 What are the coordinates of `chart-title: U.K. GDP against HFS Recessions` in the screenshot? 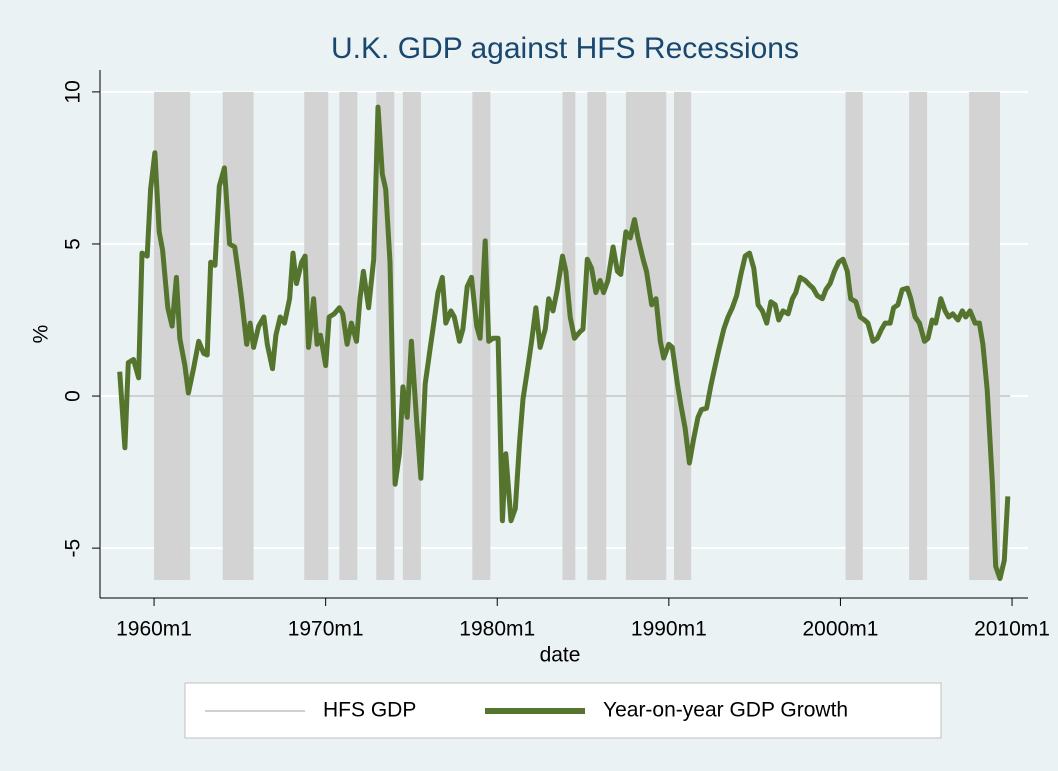 It's located at (565, 48).